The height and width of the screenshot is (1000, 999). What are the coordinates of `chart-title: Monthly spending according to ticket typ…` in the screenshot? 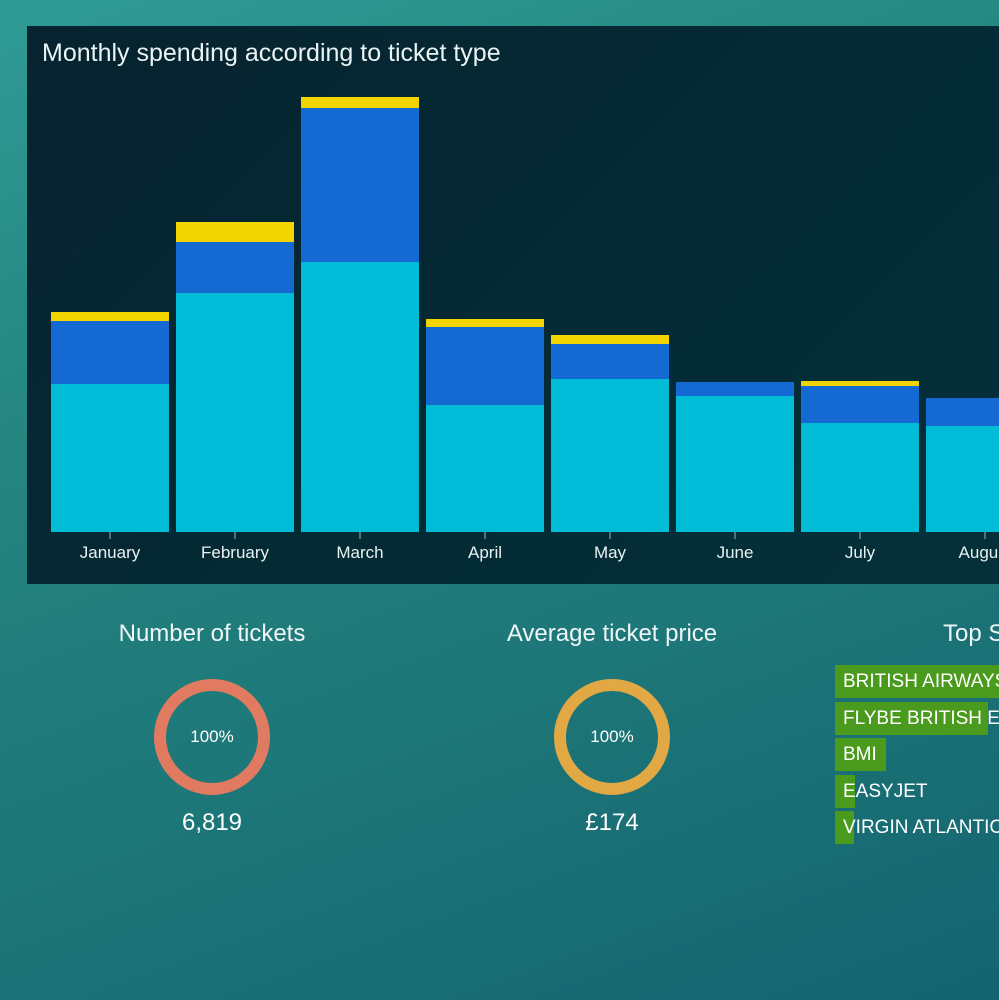 It's located at (271, 53).